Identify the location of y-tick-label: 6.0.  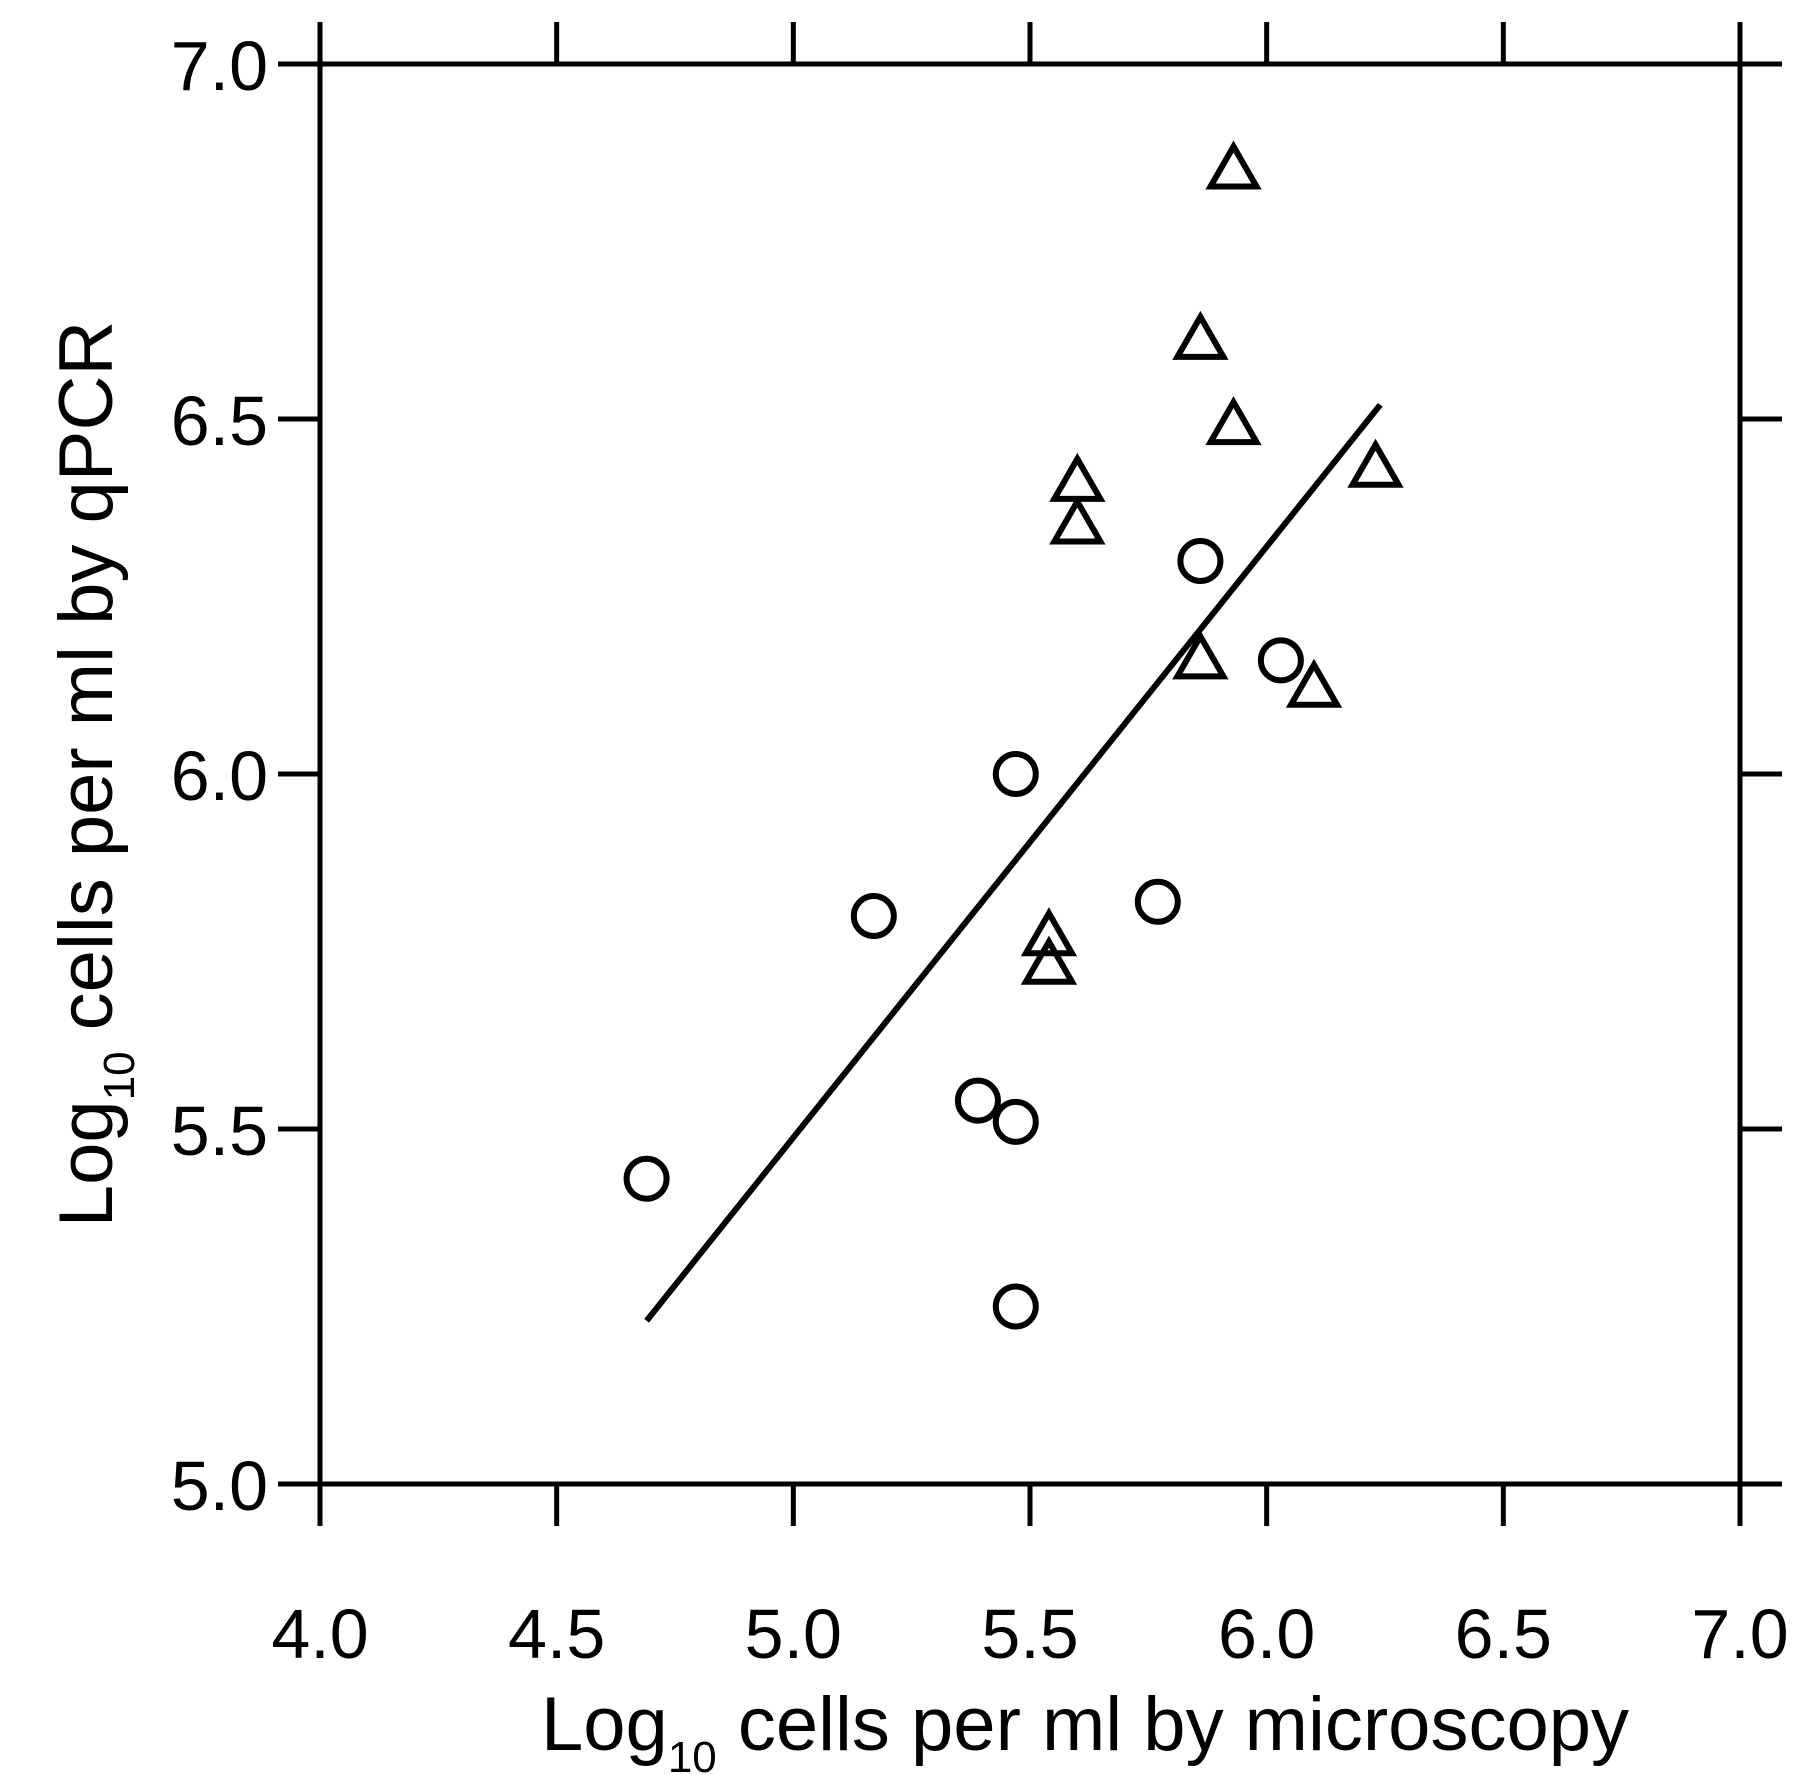
(219, 776).